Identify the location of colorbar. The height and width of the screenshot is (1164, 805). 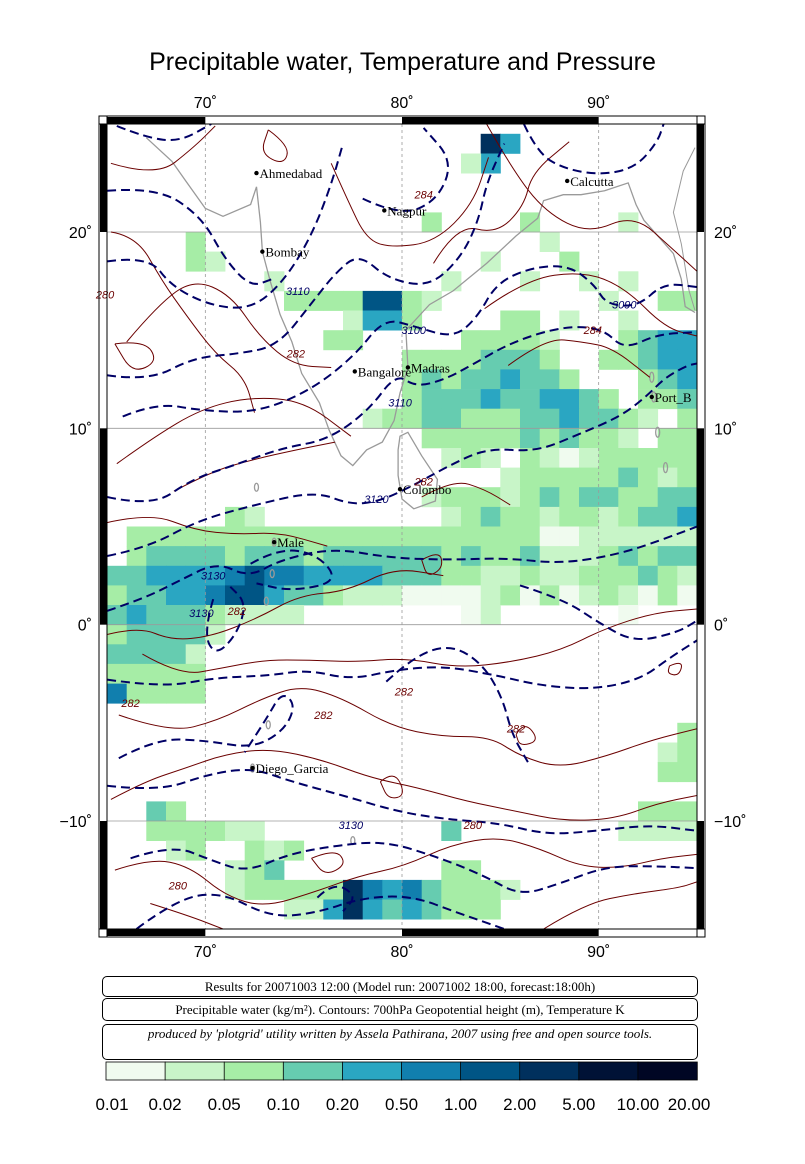
(401, 1071).